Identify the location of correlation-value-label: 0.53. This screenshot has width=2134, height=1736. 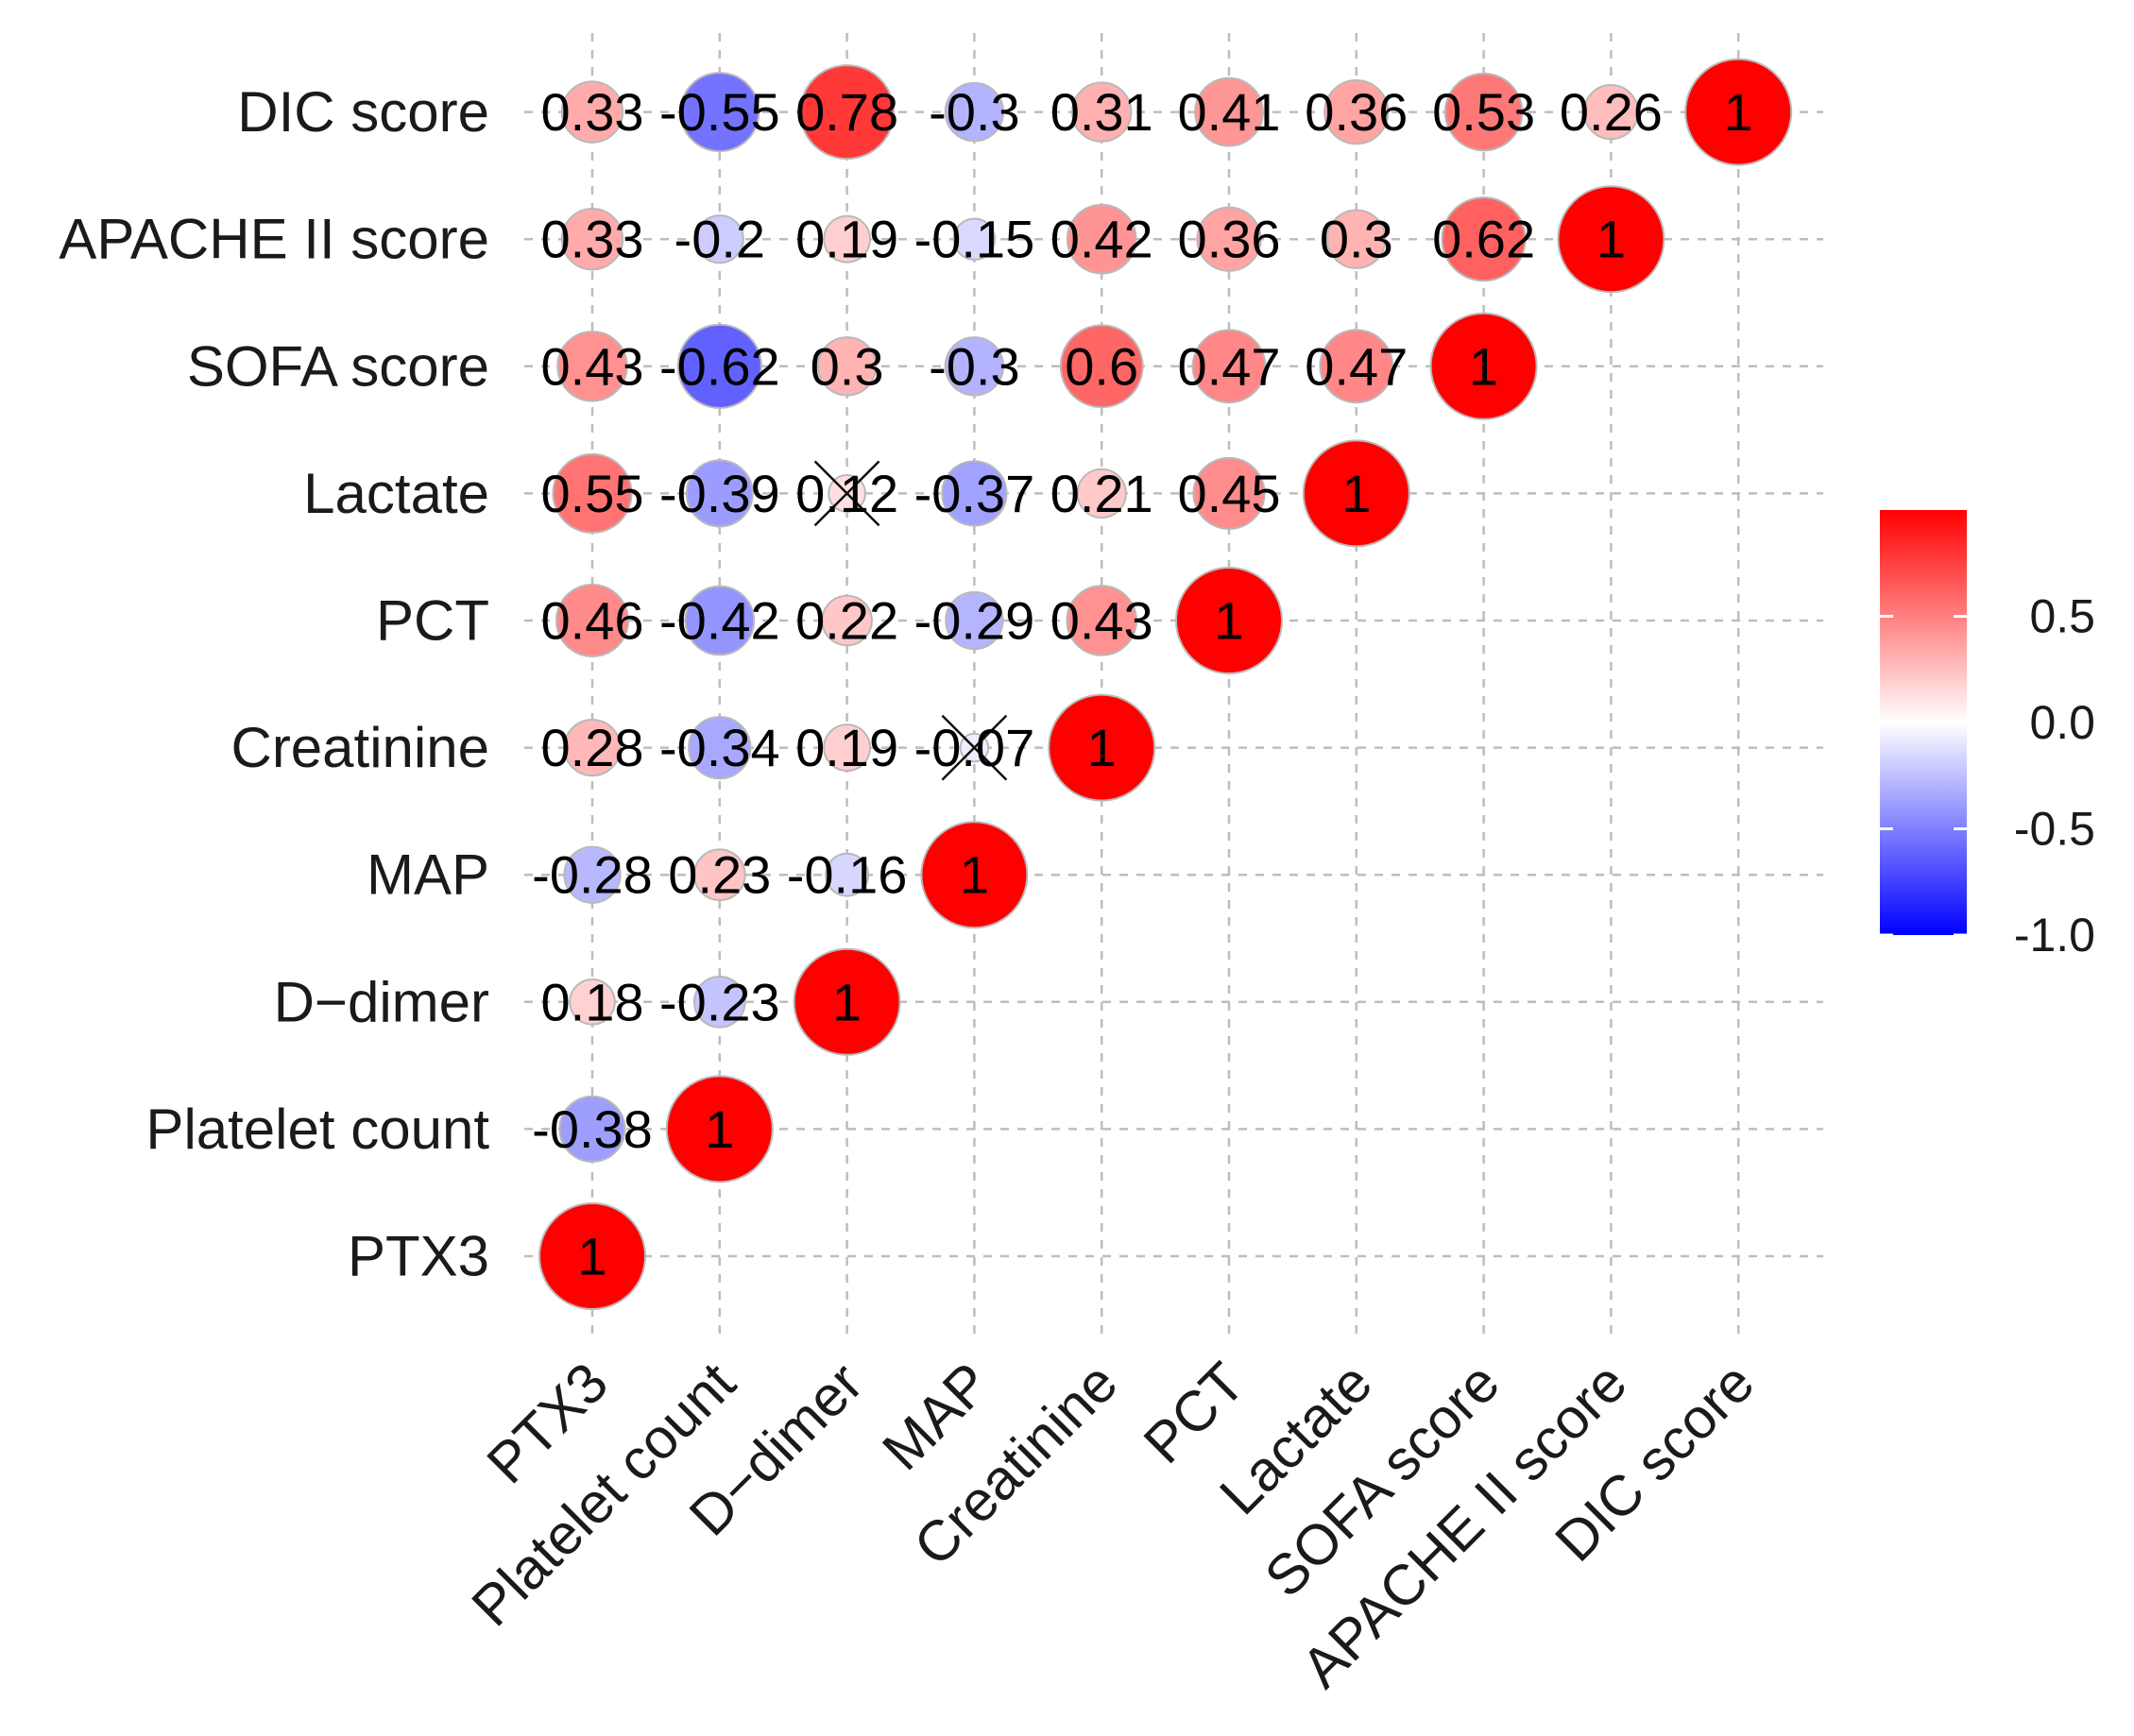
(1483, 112).